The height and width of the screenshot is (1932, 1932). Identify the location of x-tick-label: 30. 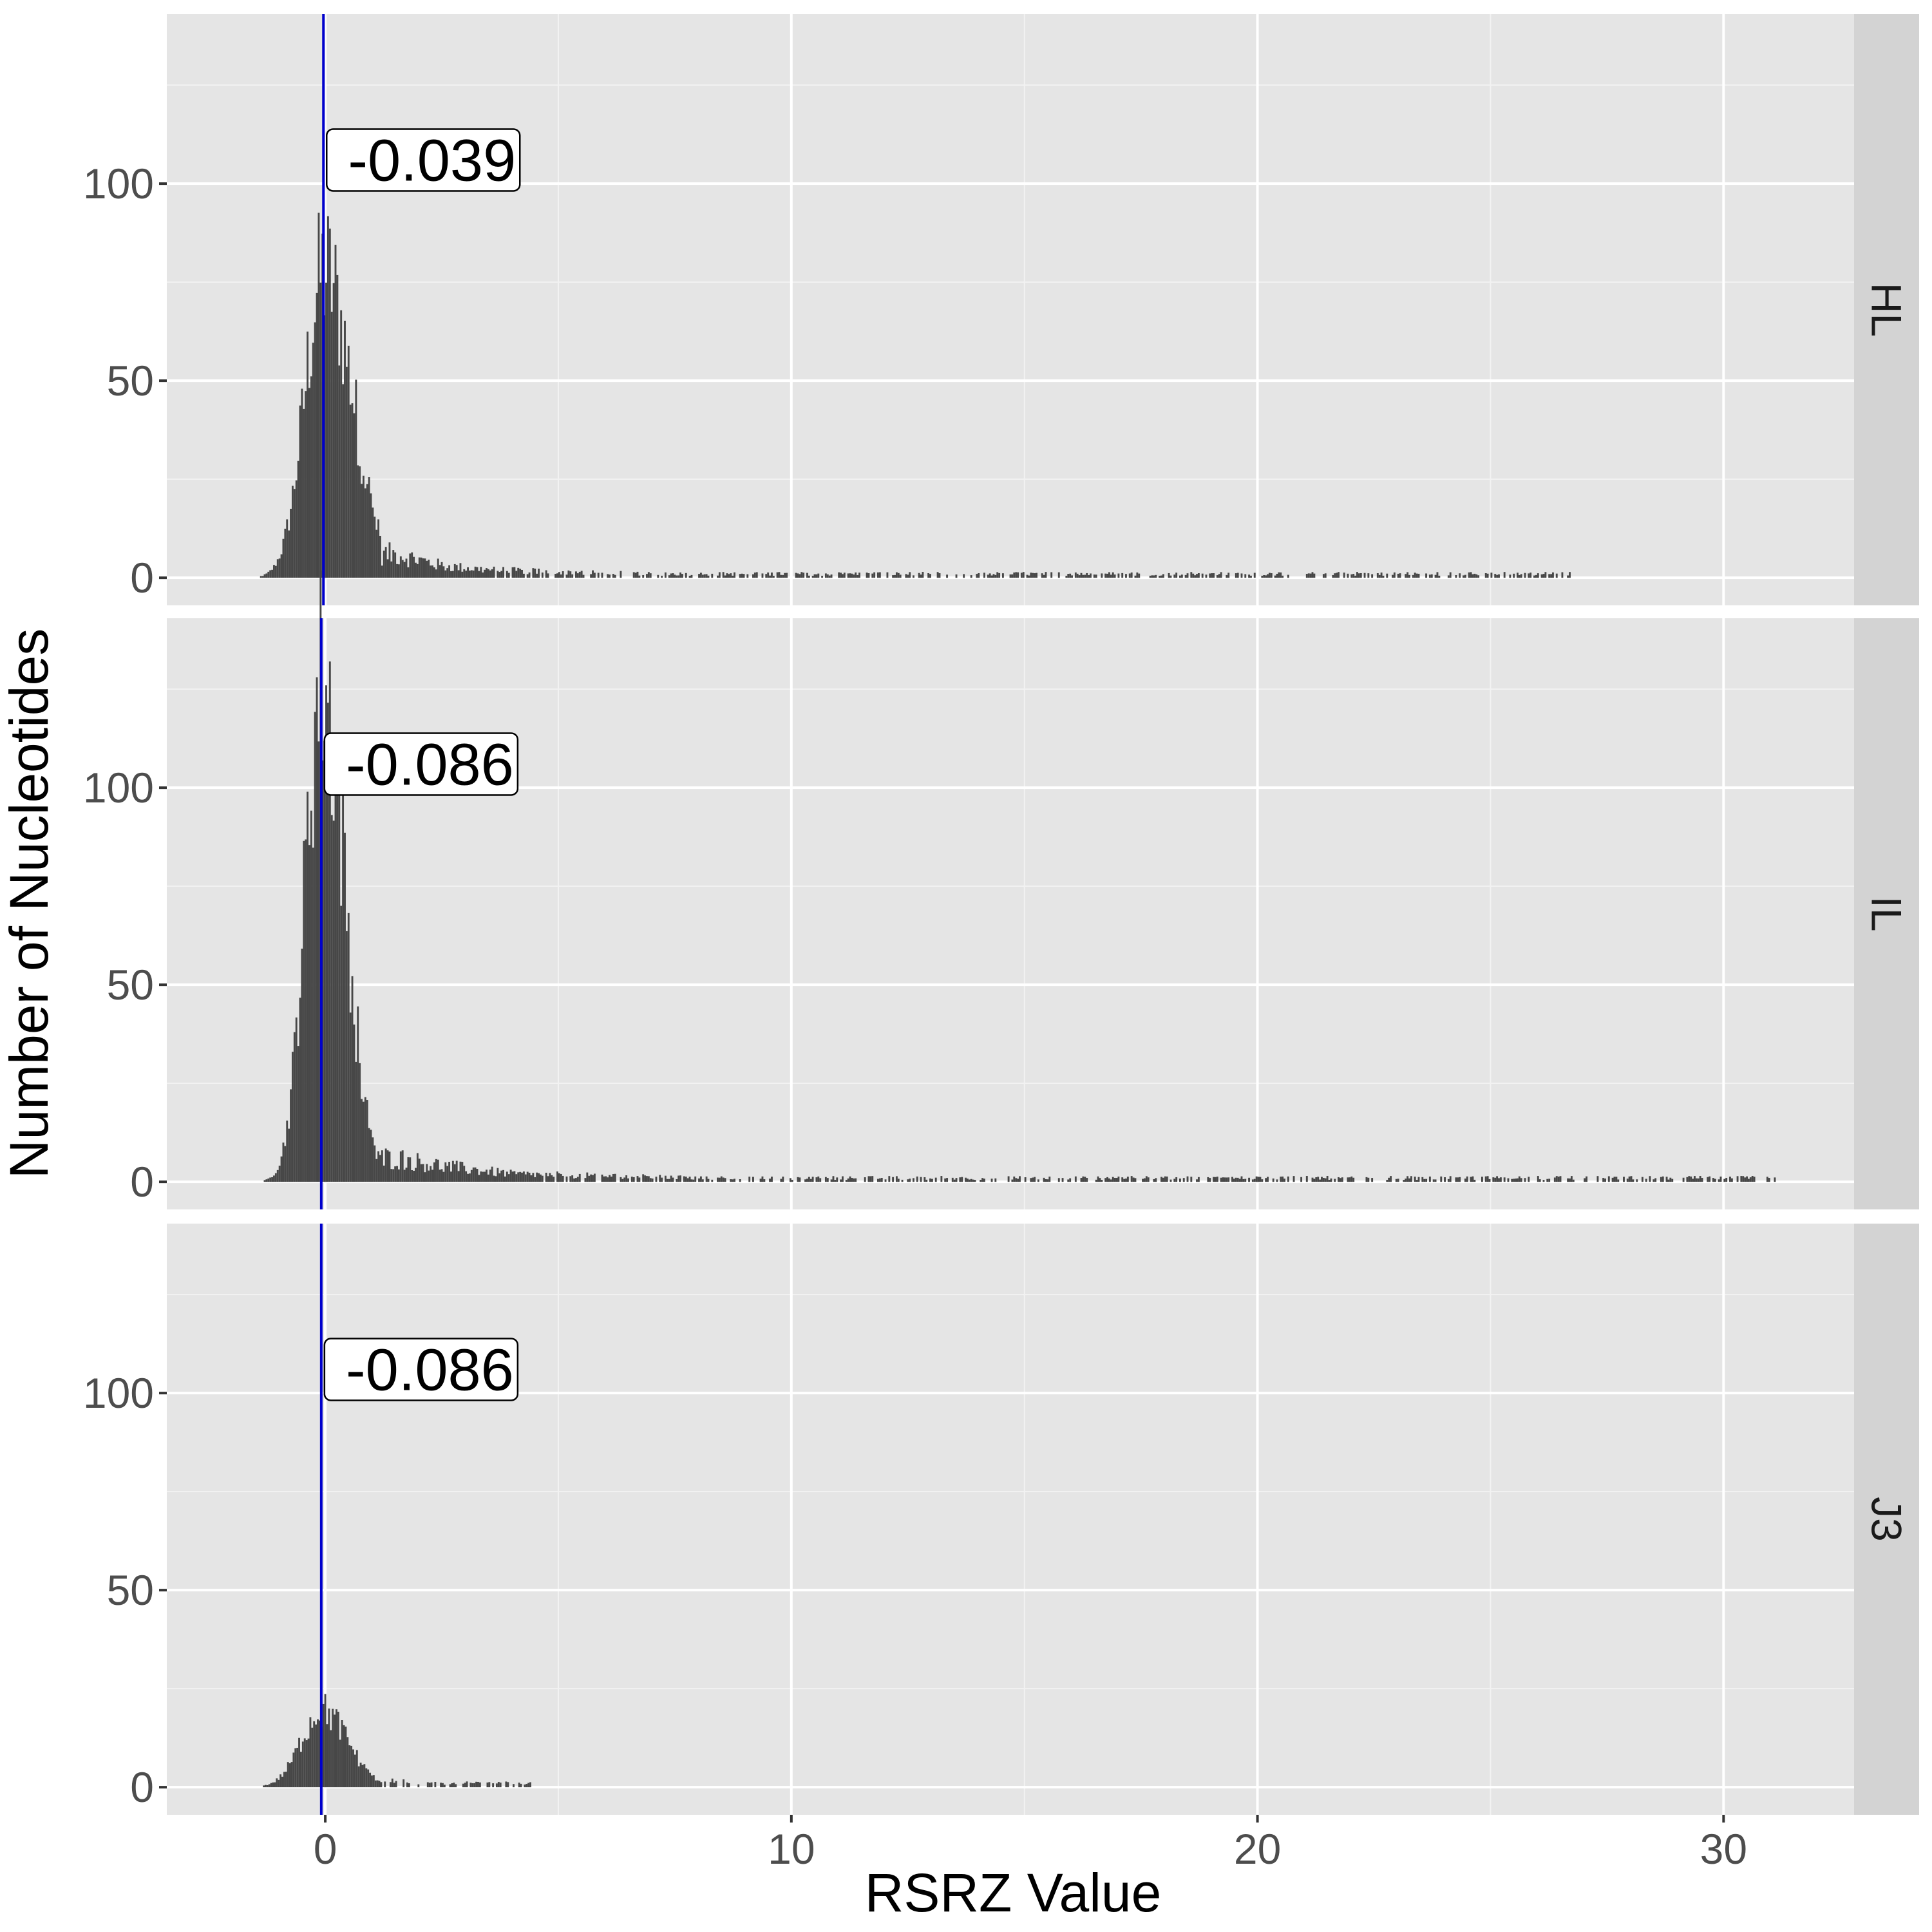
(1723, 1849).